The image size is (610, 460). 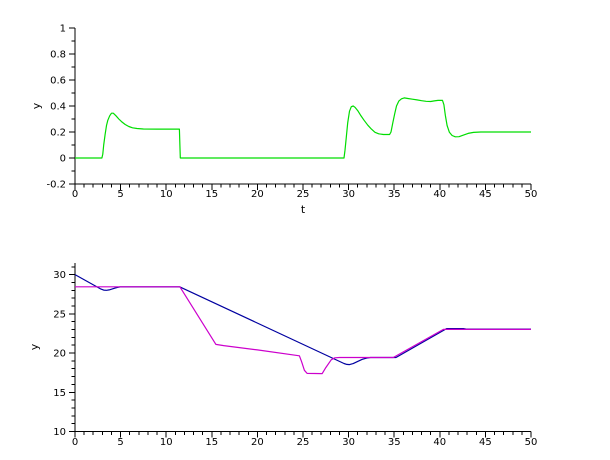 I want to click on series-magenta-line, so click(x=303, y=330).